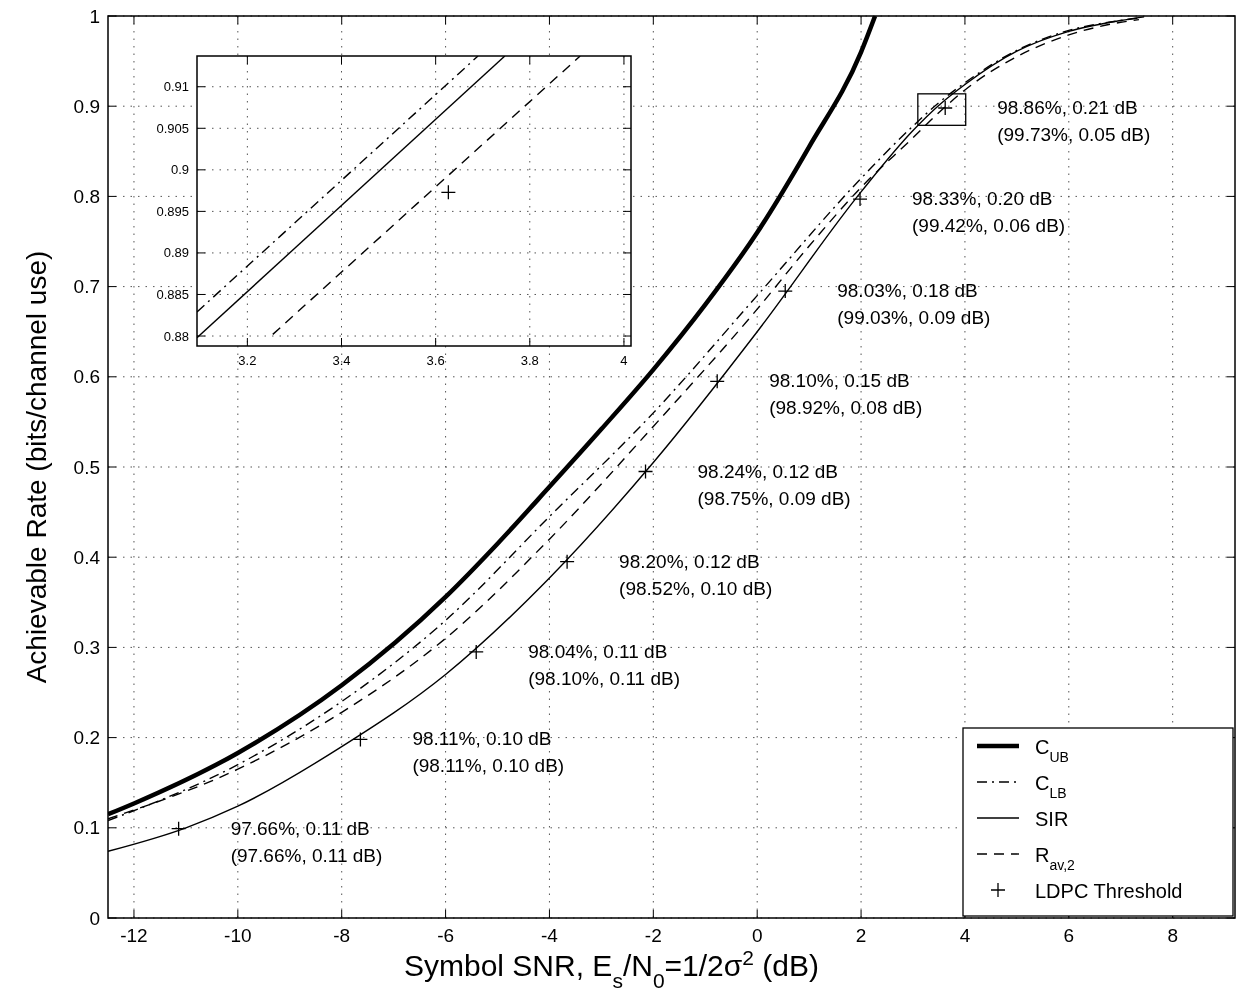  Describe the element at coordinates (87, 557) in the screenshot. I see `y-tick-label: 0.4` at that location.